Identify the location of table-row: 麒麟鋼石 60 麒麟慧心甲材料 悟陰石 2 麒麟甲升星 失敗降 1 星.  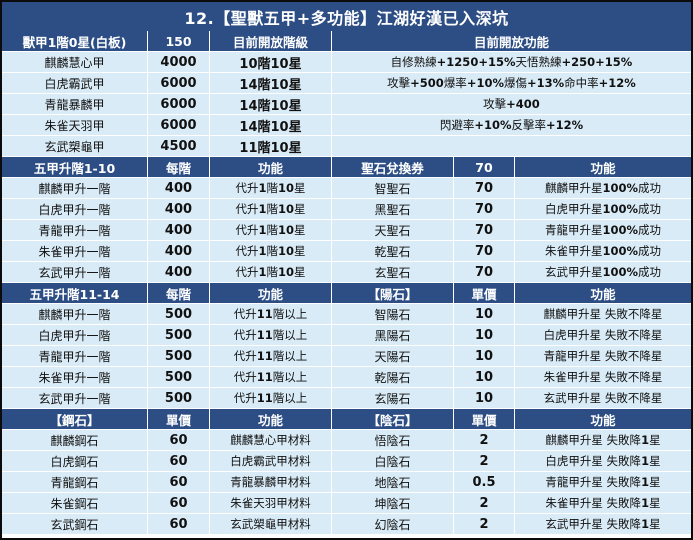
(346, 440).